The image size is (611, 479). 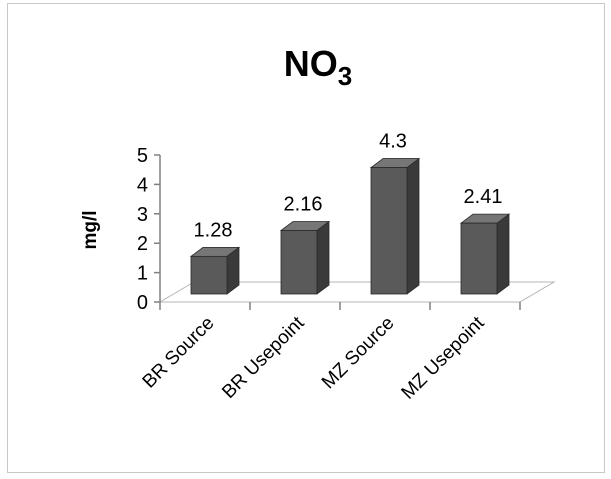 What do you see at coordinates (303, 204) in the screenshot?
I see `data-label: 2.16` at bounding box center [303, 204].